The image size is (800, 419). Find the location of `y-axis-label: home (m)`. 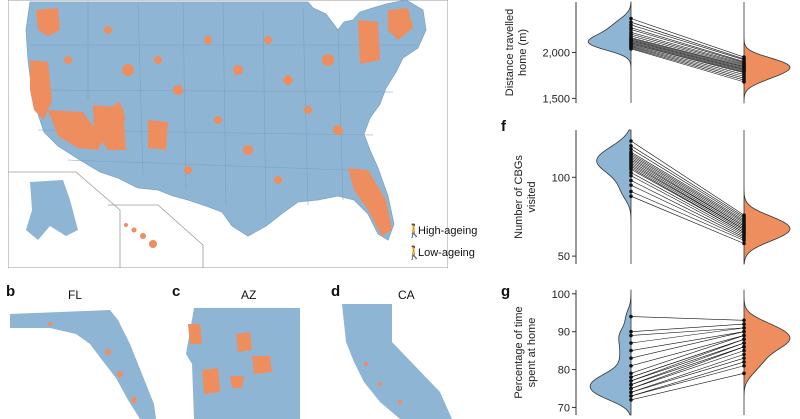

y-axis-label: home (m) is located at coordinates (523, 52).